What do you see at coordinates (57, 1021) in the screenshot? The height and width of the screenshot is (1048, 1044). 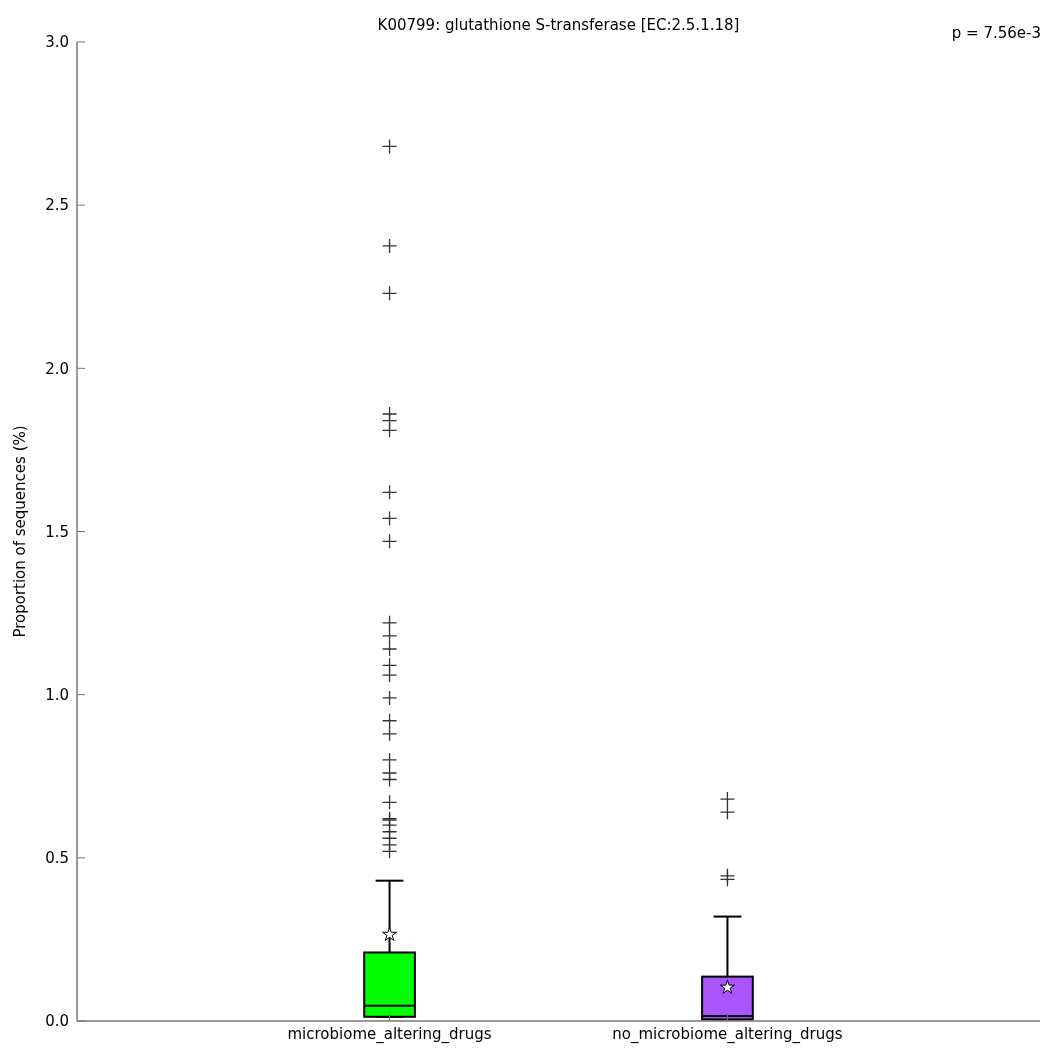 I see `y-tick-label: 0.0` at bounding box center [57, 1021].